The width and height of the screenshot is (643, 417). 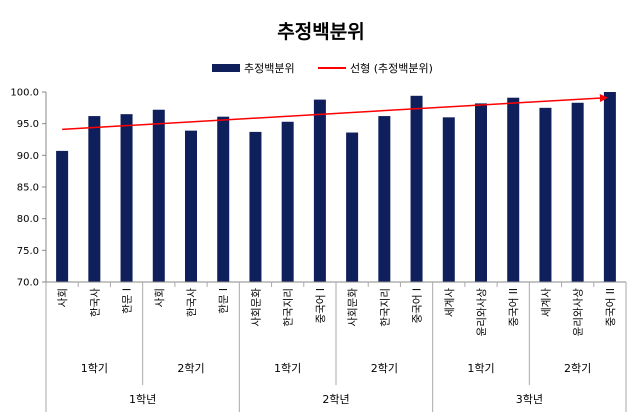 I want to click on trendline, so click(x=335, y=112).